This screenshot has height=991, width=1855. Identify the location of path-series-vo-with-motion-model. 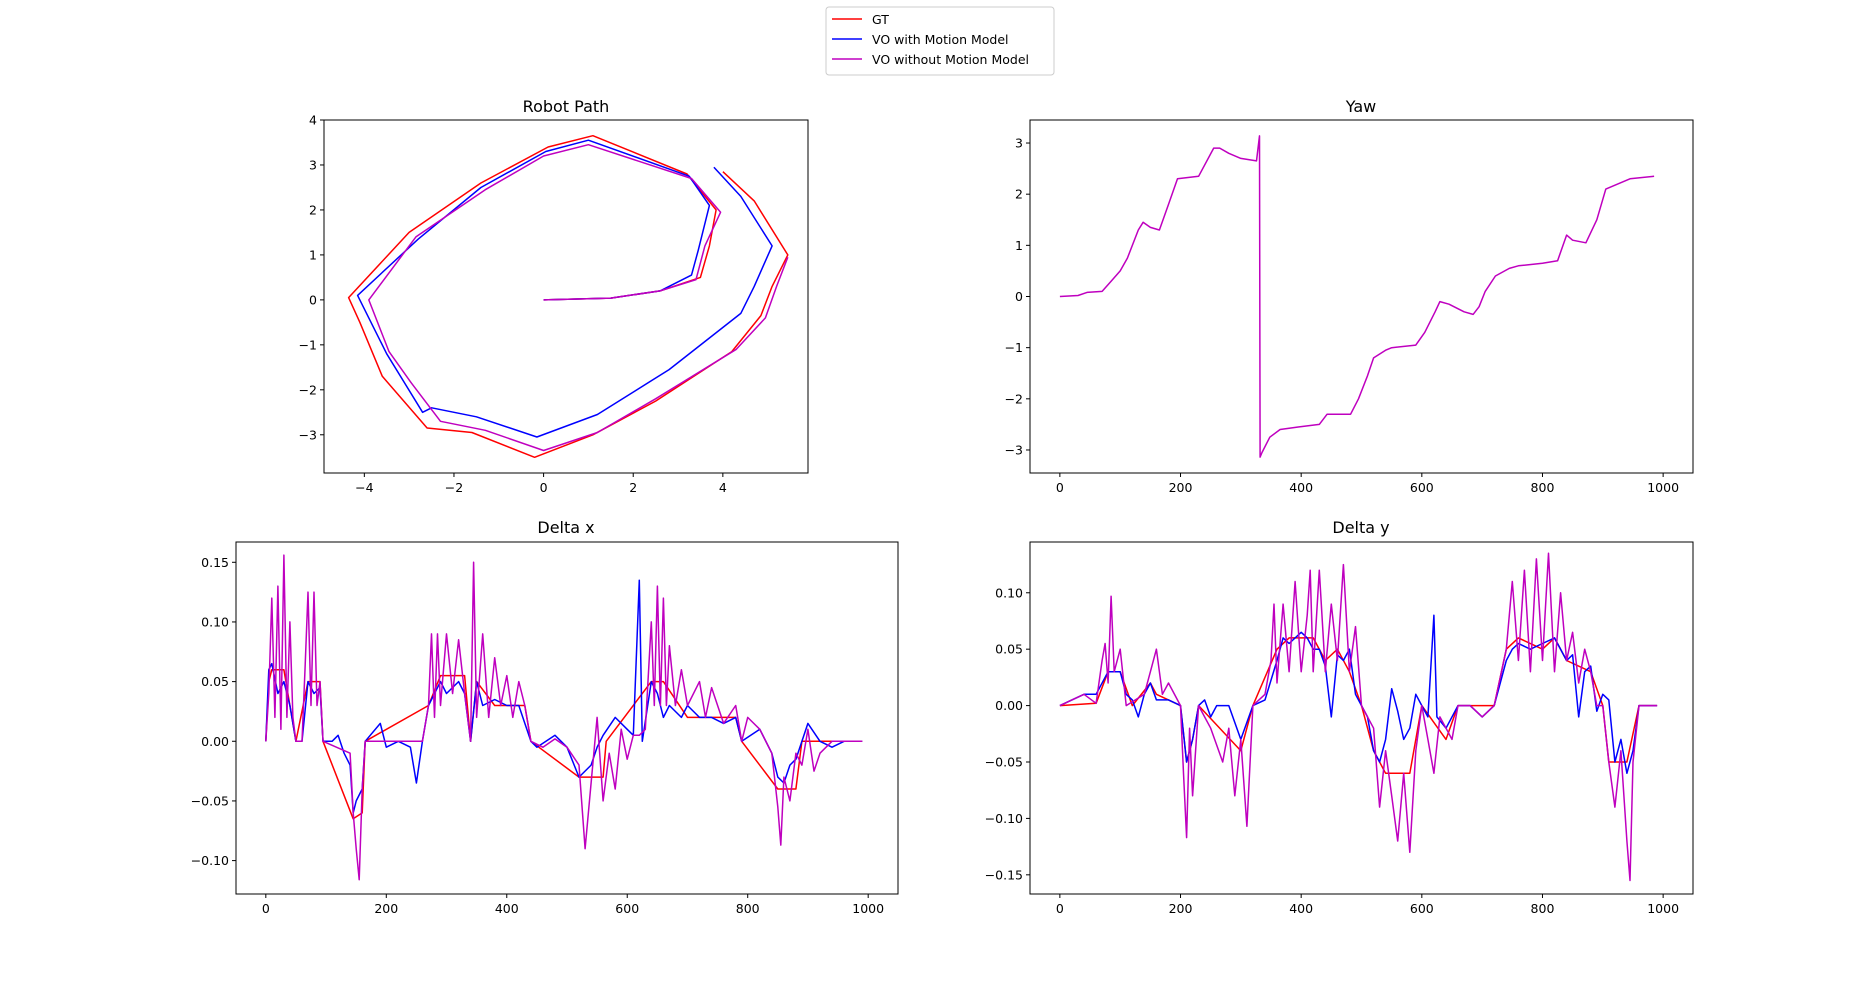
(564, 288).